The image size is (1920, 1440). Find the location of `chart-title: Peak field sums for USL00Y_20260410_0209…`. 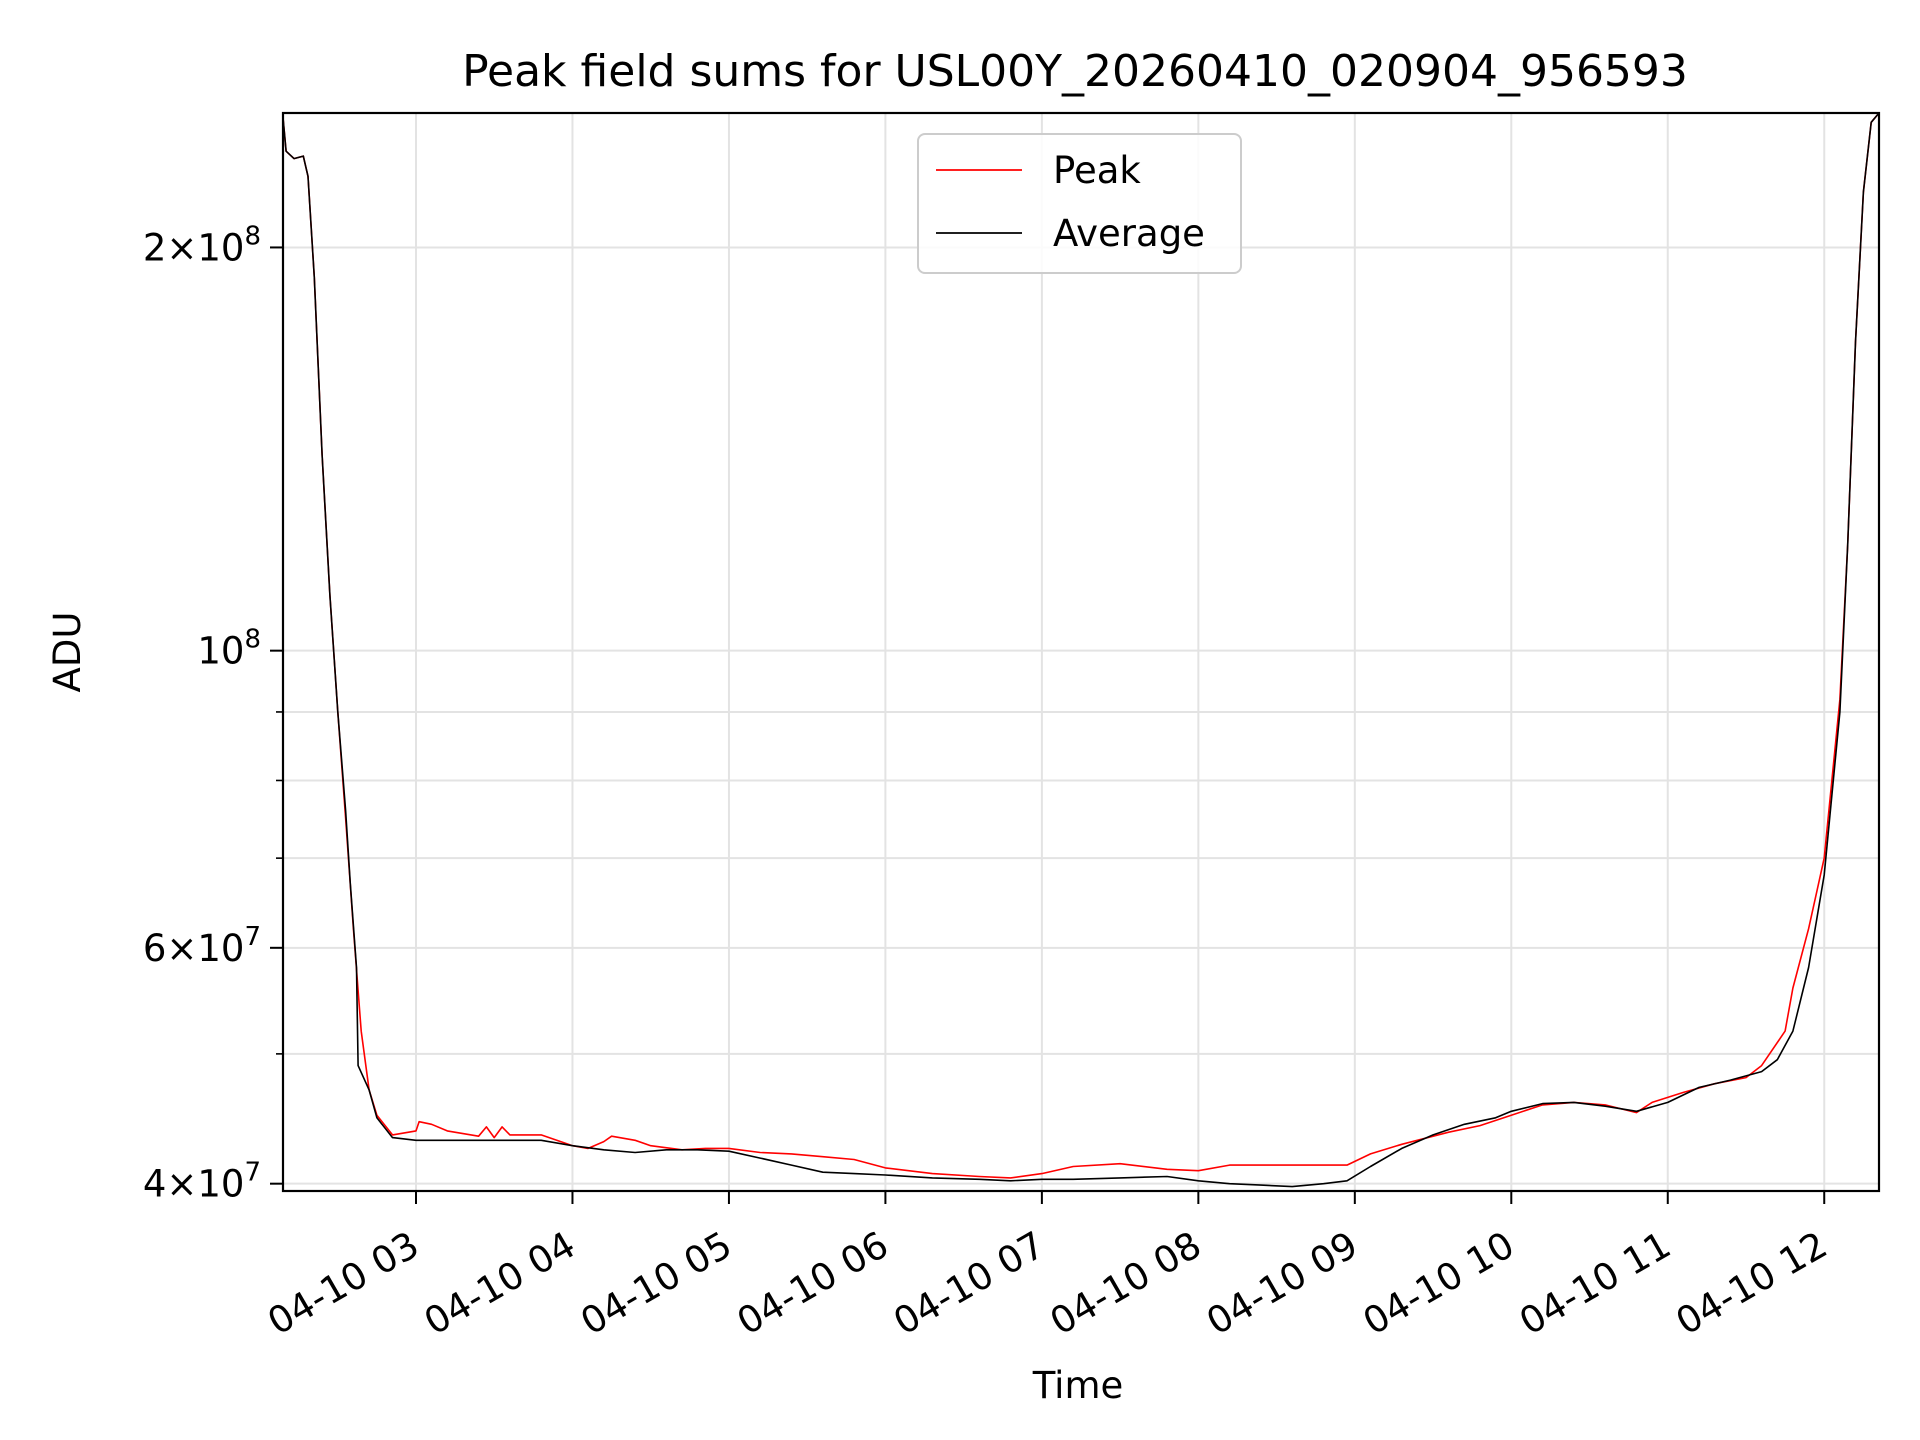

chart-title: Peak field sums for USL00Y_20260410_0209… is located at coordinates (1075, 71).